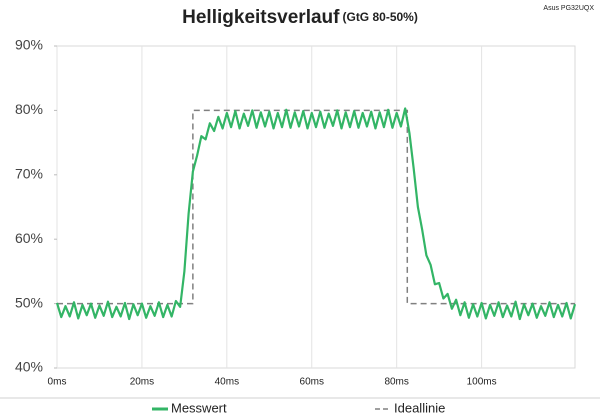 This screenshot has height=420, width=600. What do you see at coordinates (57, 382) in the screenshot?
I see `x-tick-label: 0ms` at bounding box center [57, 382].